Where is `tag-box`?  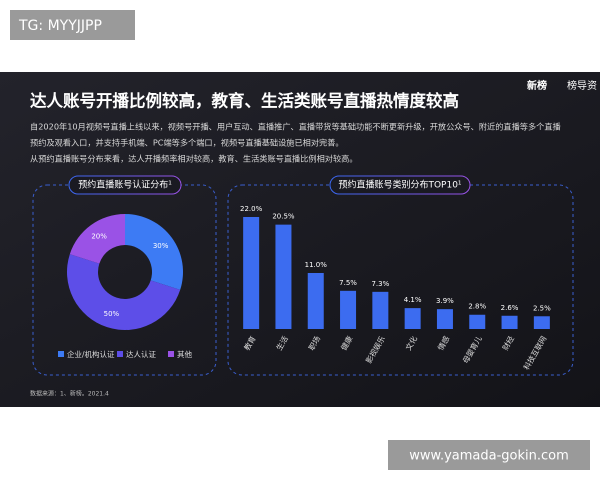 tag-box is located at coordinates (72, 25).